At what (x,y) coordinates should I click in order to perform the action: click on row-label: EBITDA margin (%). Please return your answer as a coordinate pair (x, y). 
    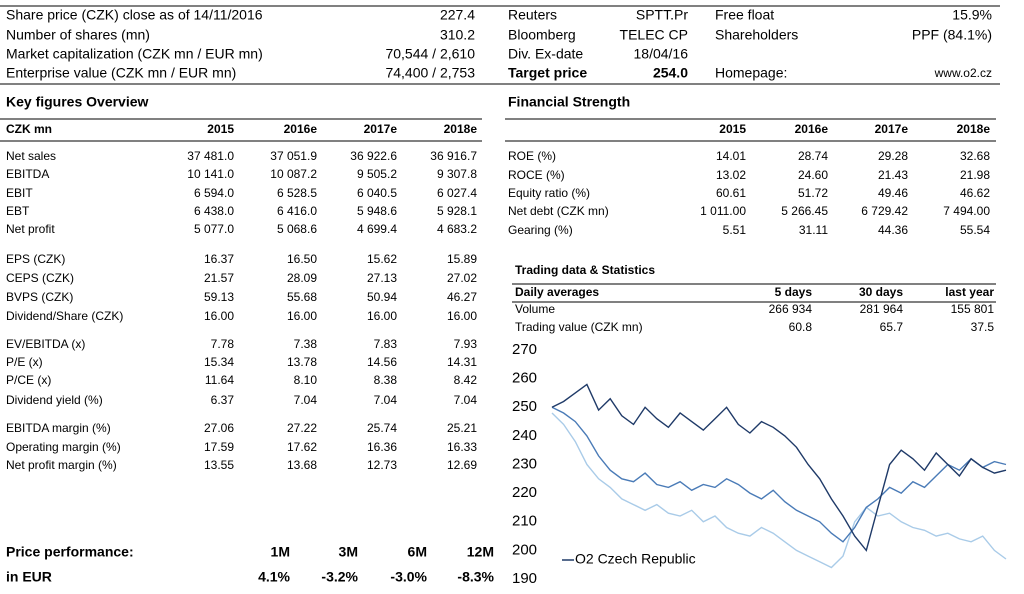
    Looking at the image, I should click on (58, 428).